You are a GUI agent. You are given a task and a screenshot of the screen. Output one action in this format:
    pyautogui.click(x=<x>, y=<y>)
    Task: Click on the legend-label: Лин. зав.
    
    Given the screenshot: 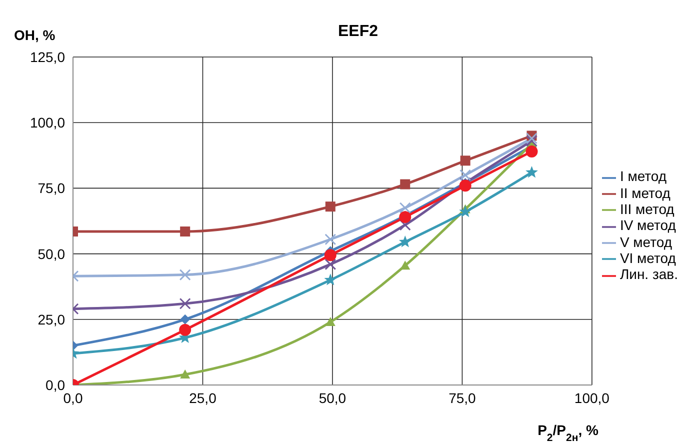 What is the action you would take?
    pyautogui.click(x=649, y=274)
    